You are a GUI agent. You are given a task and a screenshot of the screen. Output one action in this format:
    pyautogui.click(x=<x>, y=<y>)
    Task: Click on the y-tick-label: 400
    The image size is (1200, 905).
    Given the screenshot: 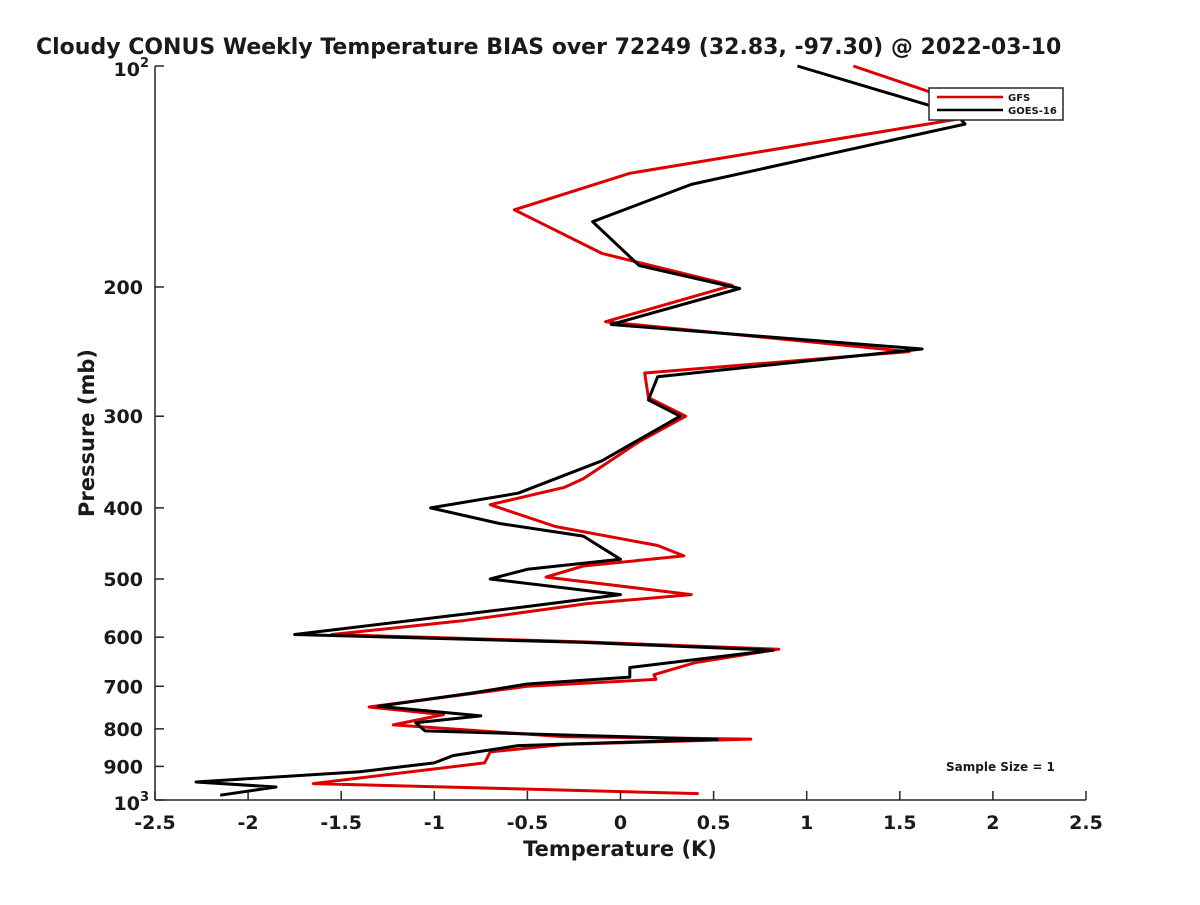 What is the action you would take?
    pyautogui.click(x=123, y=509)
    